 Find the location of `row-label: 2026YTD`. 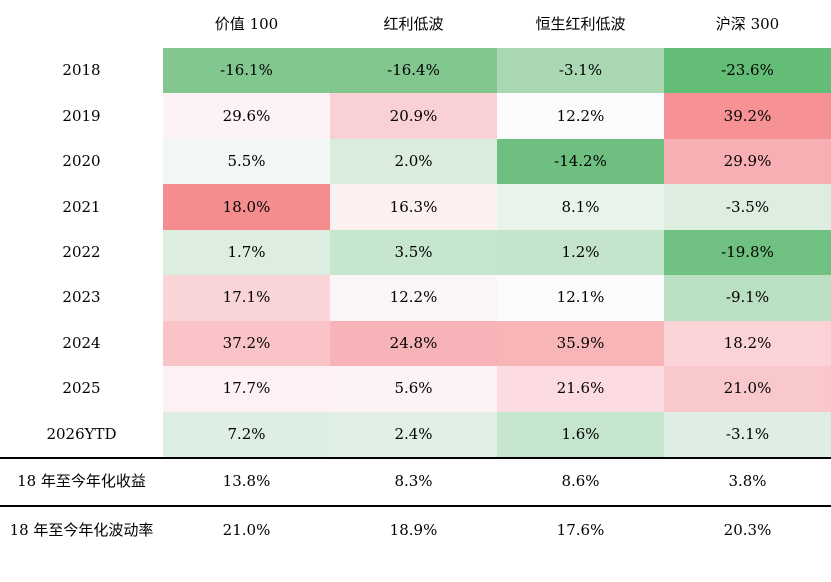

row-label: 2026YTD is located at coordinates (81, 434).